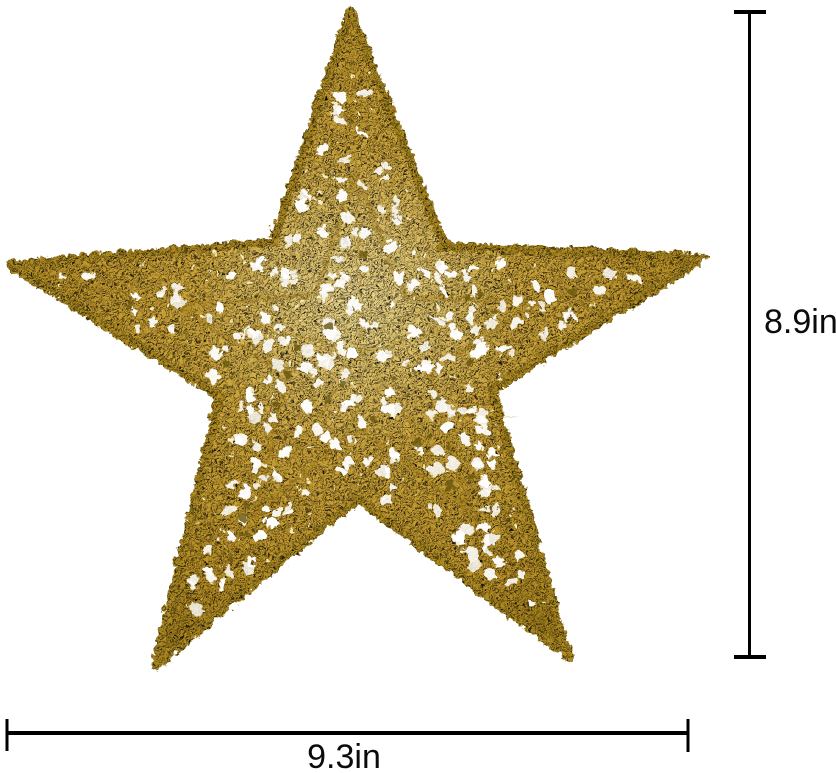 Image resolution: width=836 pixels, height=773 pixels. Describe the element at coordinates (800, 322) in the screenshot. I see `height-label: 8.9in` at that location.